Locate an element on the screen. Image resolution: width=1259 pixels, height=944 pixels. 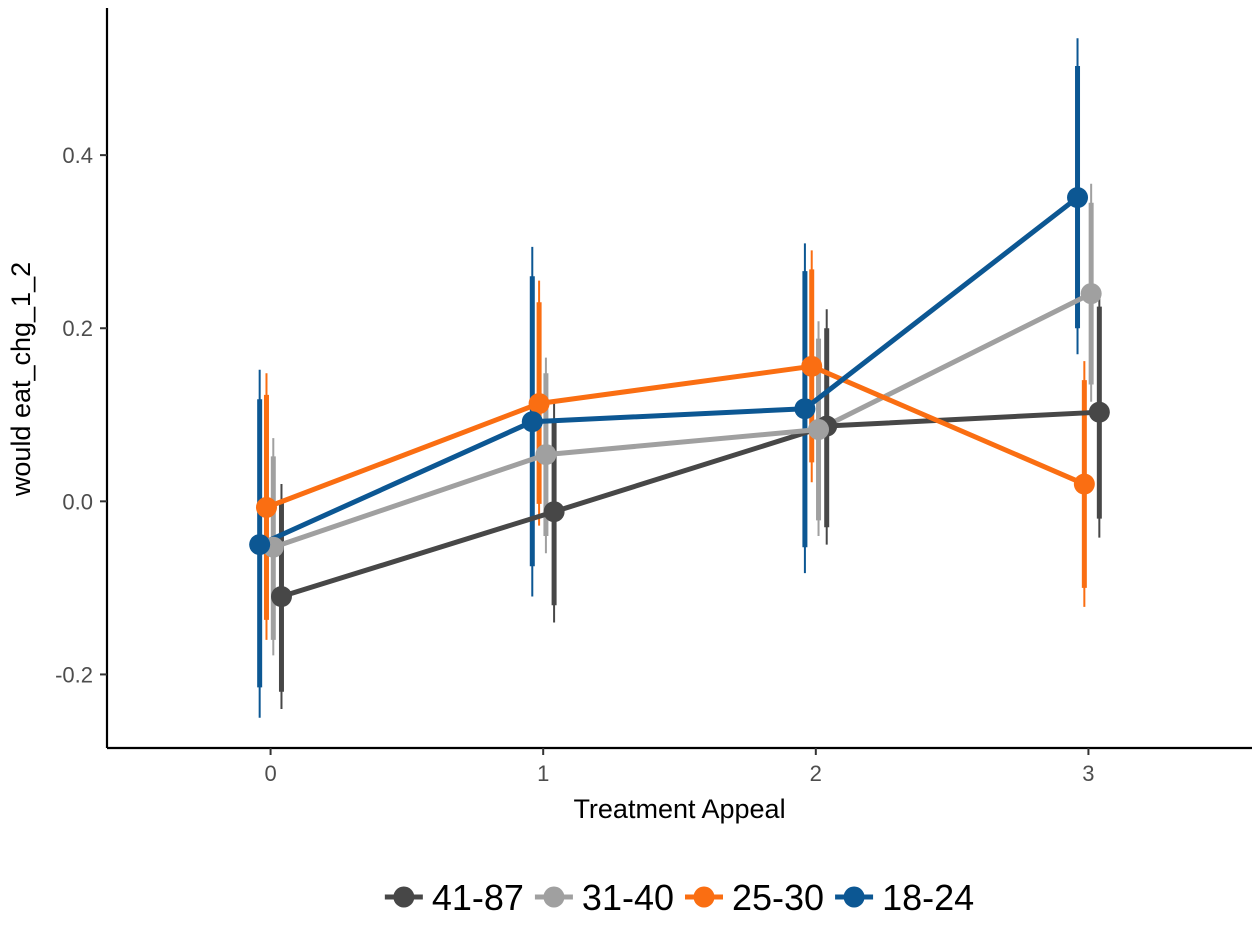
legend-item-25-30: 25-30 is located at coordinates (754, 897).